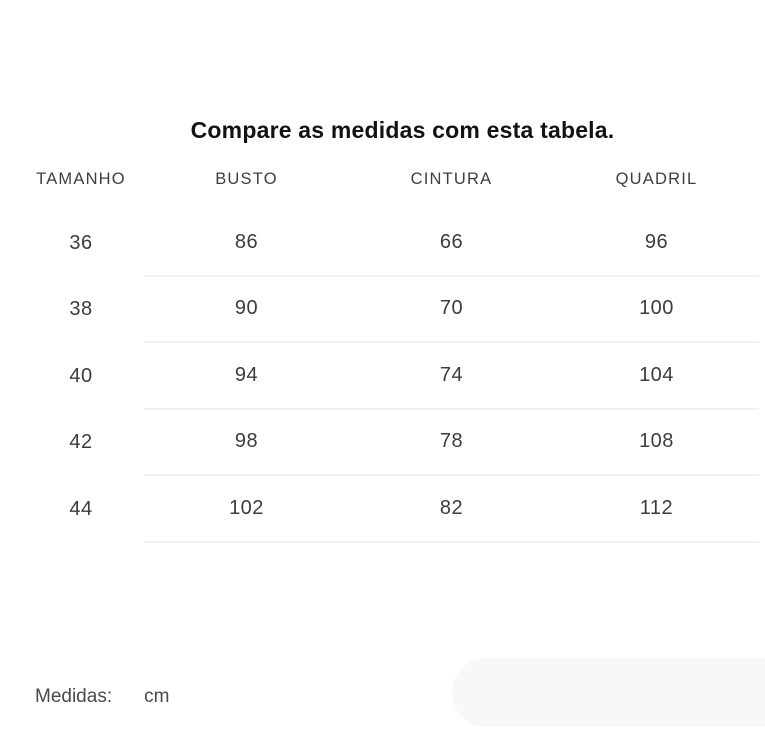 The width and height of the screenshot is (765, 745). I want to click on cintura-cell: 78, so click(451, 441).